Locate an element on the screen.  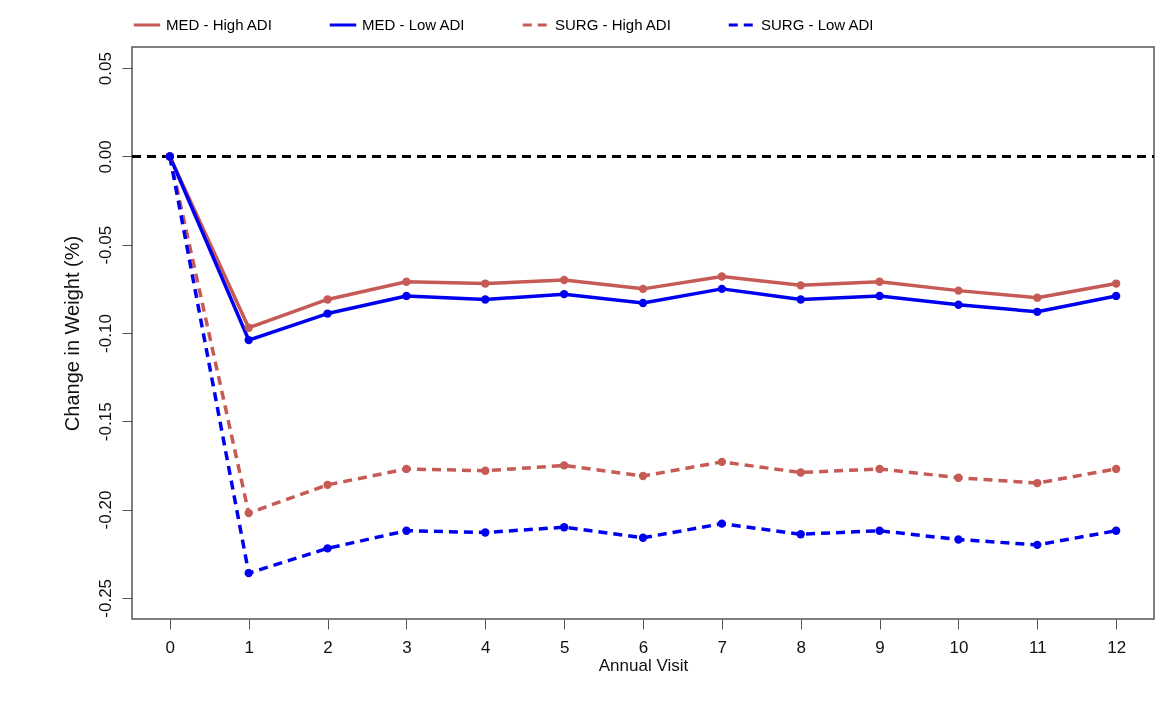
legend-label: SURG - High ADI is located at coordinates (613, 24).